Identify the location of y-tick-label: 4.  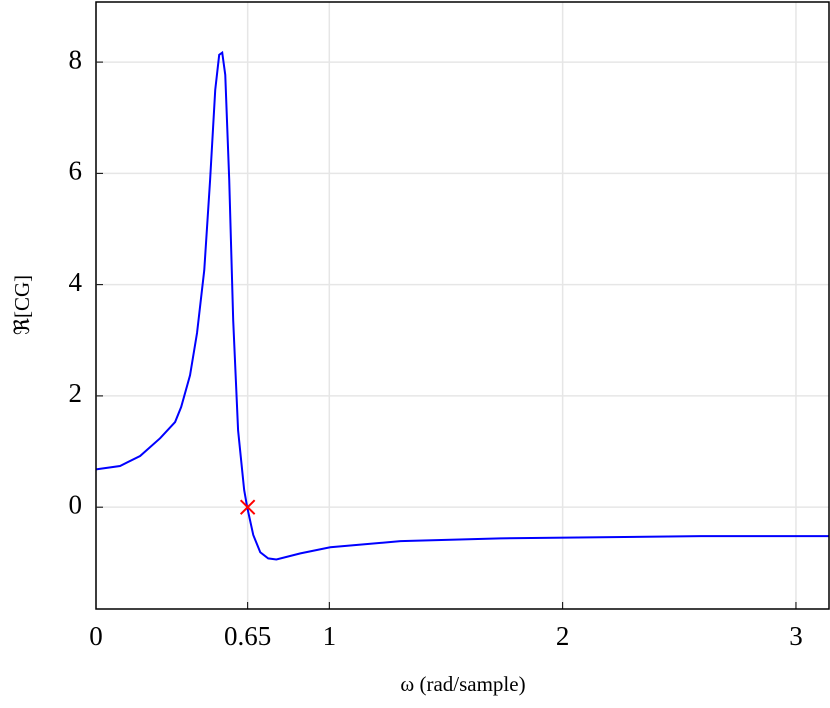
(76, 282).